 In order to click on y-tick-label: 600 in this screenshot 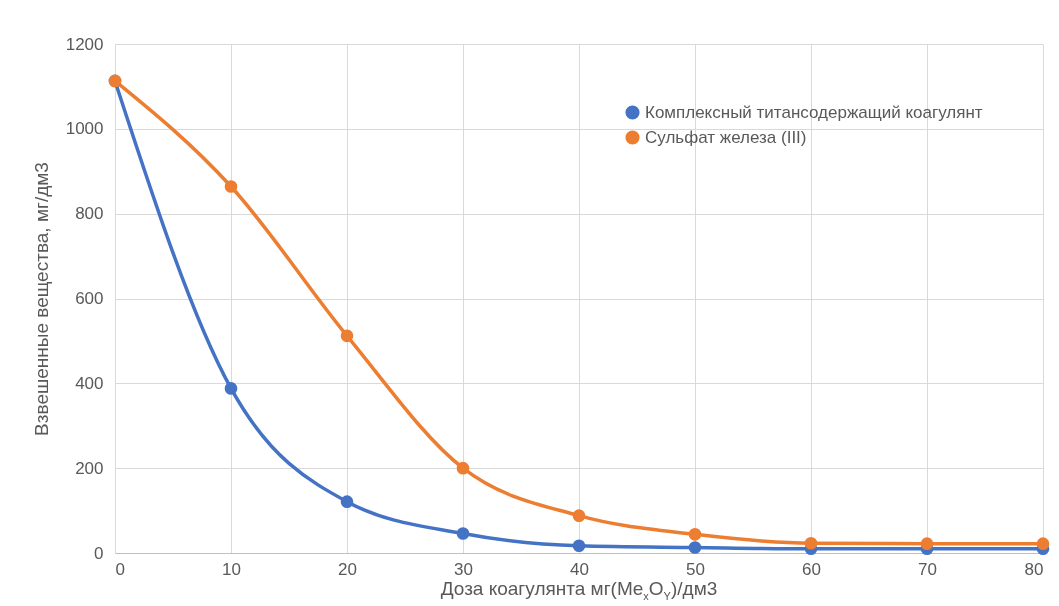, I will do `click(89, 298)`.